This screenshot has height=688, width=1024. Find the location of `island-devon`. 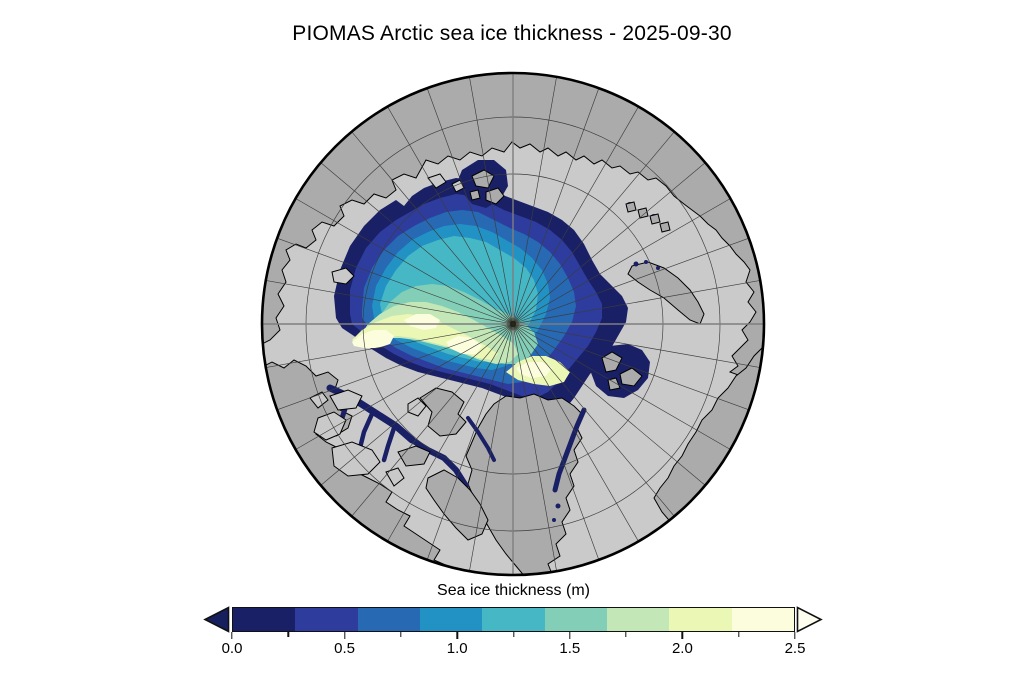

island-devon is located at coordinates (414, 456).